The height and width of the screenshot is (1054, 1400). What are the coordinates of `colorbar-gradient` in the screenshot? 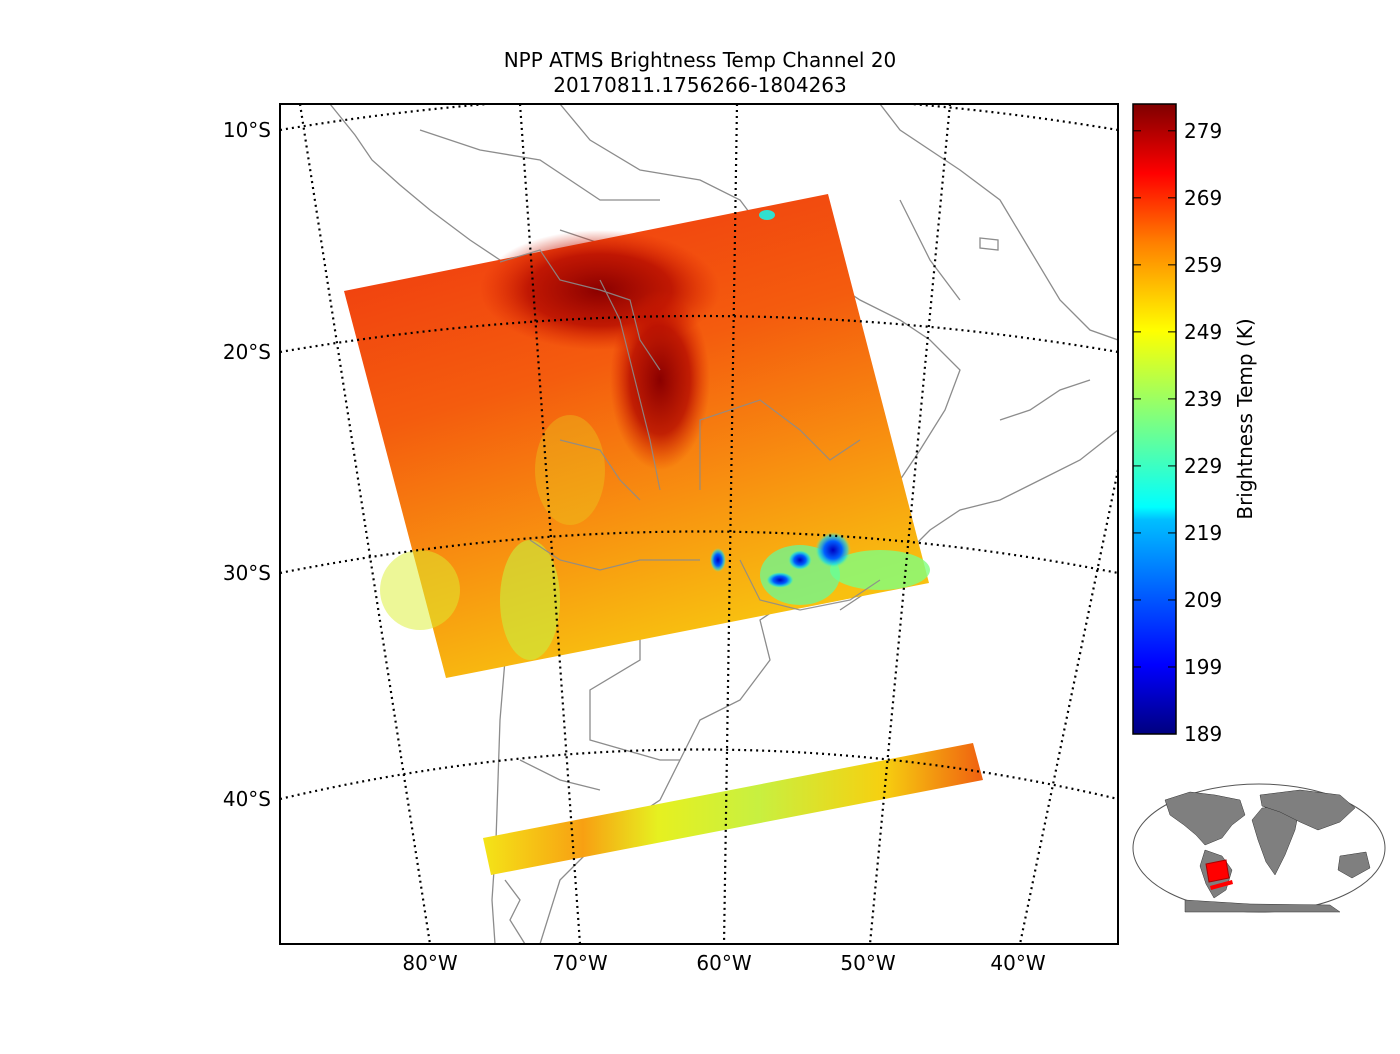 It's located at (1154, 419).